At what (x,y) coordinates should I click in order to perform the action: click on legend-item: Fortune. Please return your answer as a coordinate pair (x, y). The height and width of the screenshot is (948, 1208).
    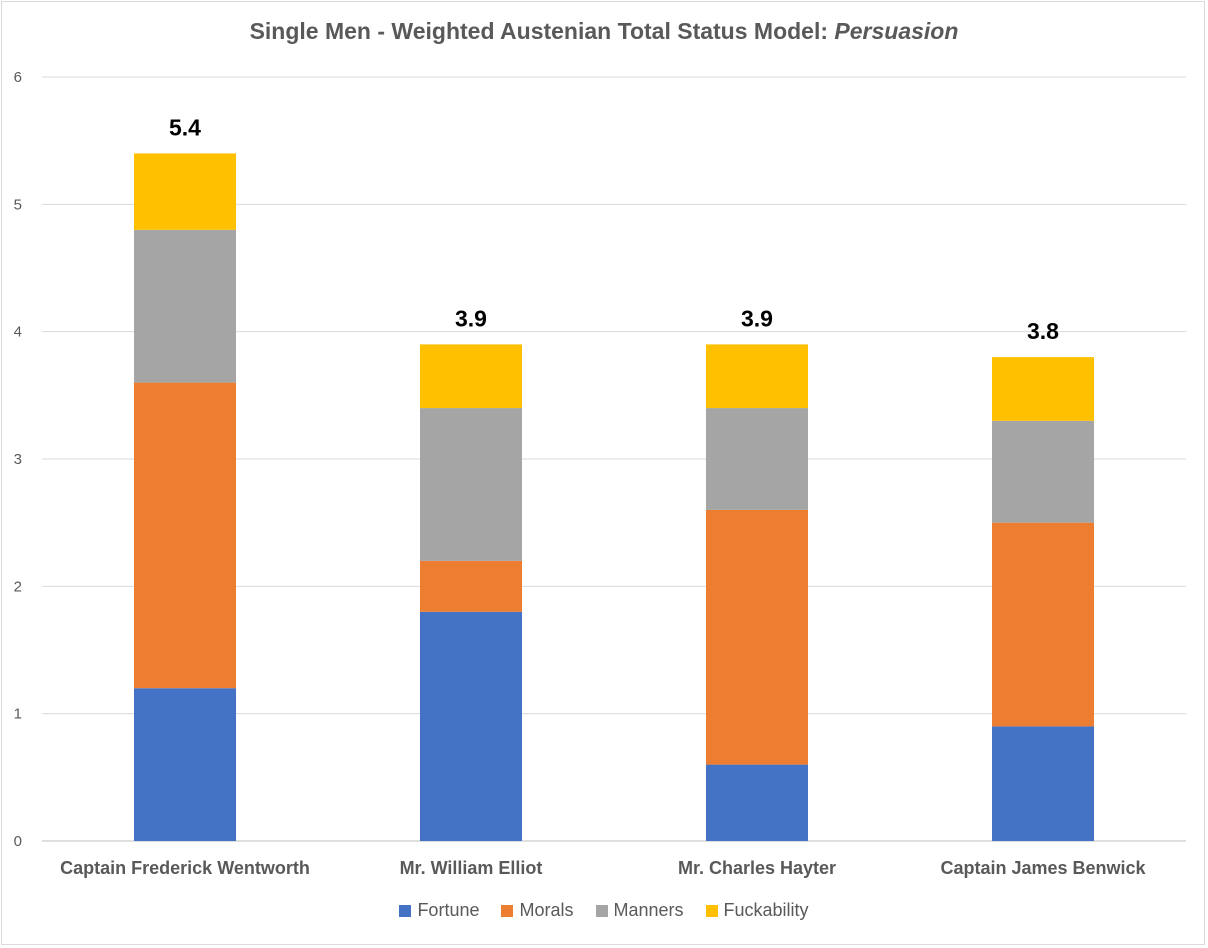
    Looking at the image, I should click on (439, 910).